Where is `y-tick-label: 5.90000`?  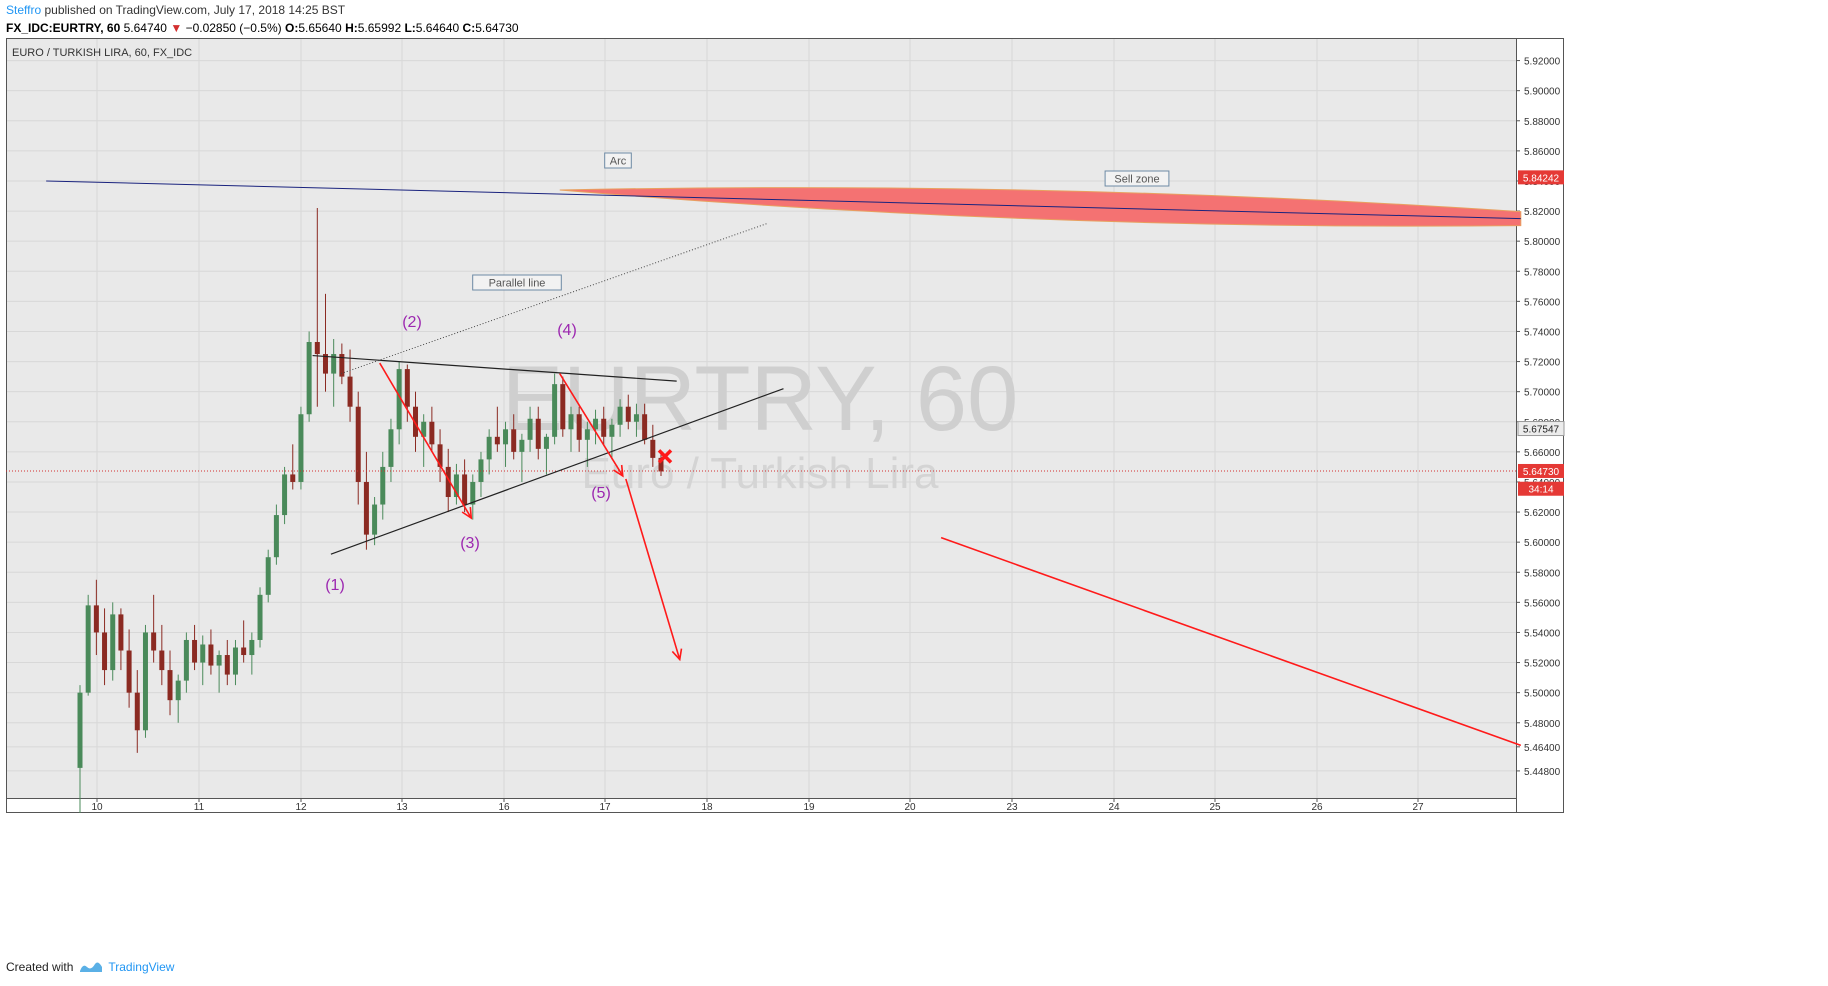
y-tick-label: 5.90000 is located at coordinates (1542, 92).